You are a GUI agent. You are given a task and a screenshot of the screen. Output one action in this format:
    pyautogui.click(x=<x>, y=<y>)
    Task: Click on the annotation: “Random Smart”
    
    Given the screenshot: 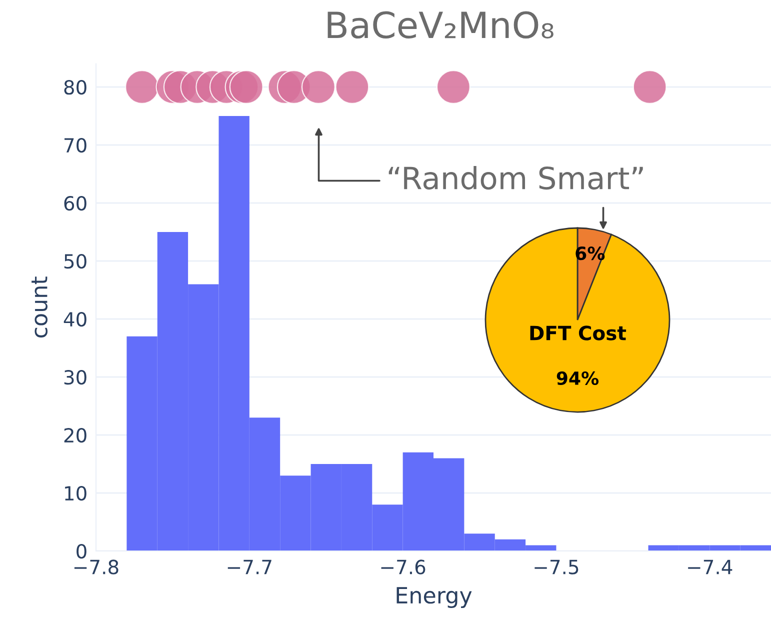 What is the action you would take?
    pyautogui.click(x=515, y=178)
    